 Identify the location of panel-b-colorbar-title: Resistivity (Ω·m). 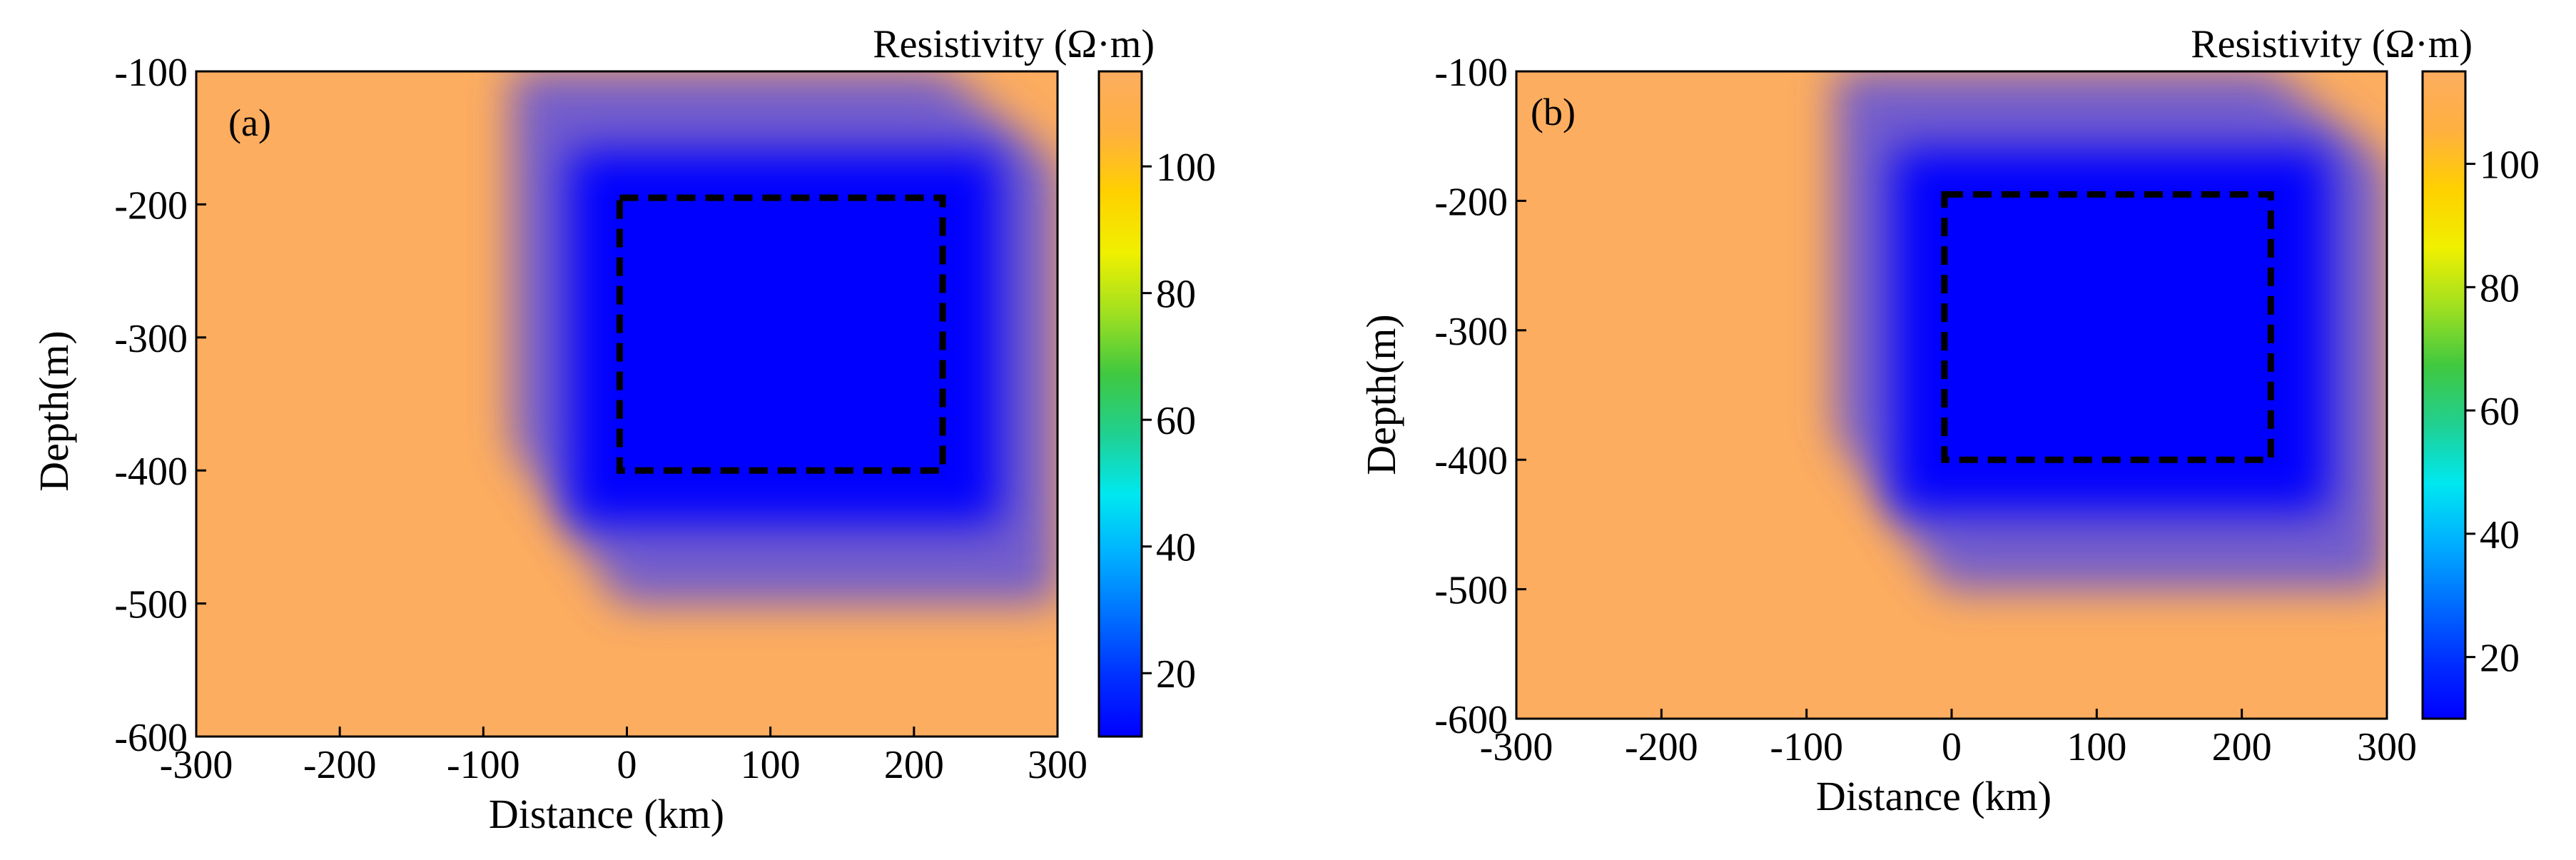
(2332, 44).